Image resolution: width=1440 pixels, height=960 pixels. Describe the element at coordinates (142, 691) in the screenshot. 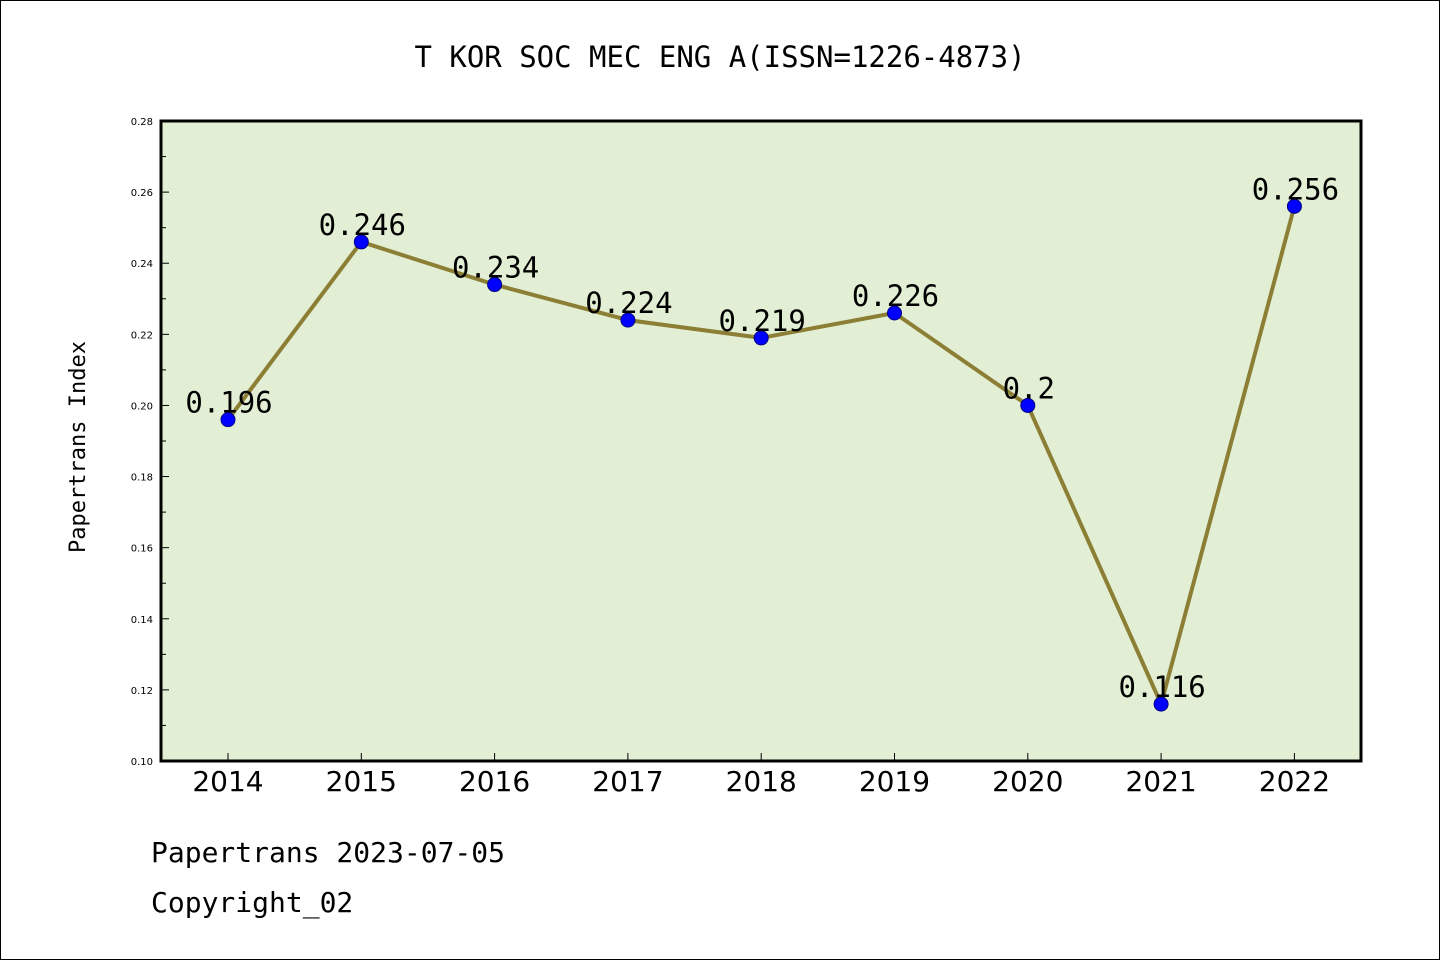

I see `y-tick-label: 0.12` at that location.